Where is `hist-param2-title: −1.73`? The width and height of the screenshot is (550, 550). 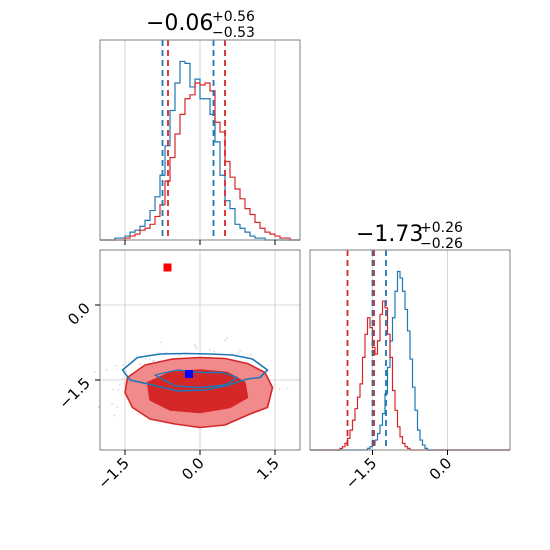 hist-param2-title: −1.73 is located at coordinates (389, 234).